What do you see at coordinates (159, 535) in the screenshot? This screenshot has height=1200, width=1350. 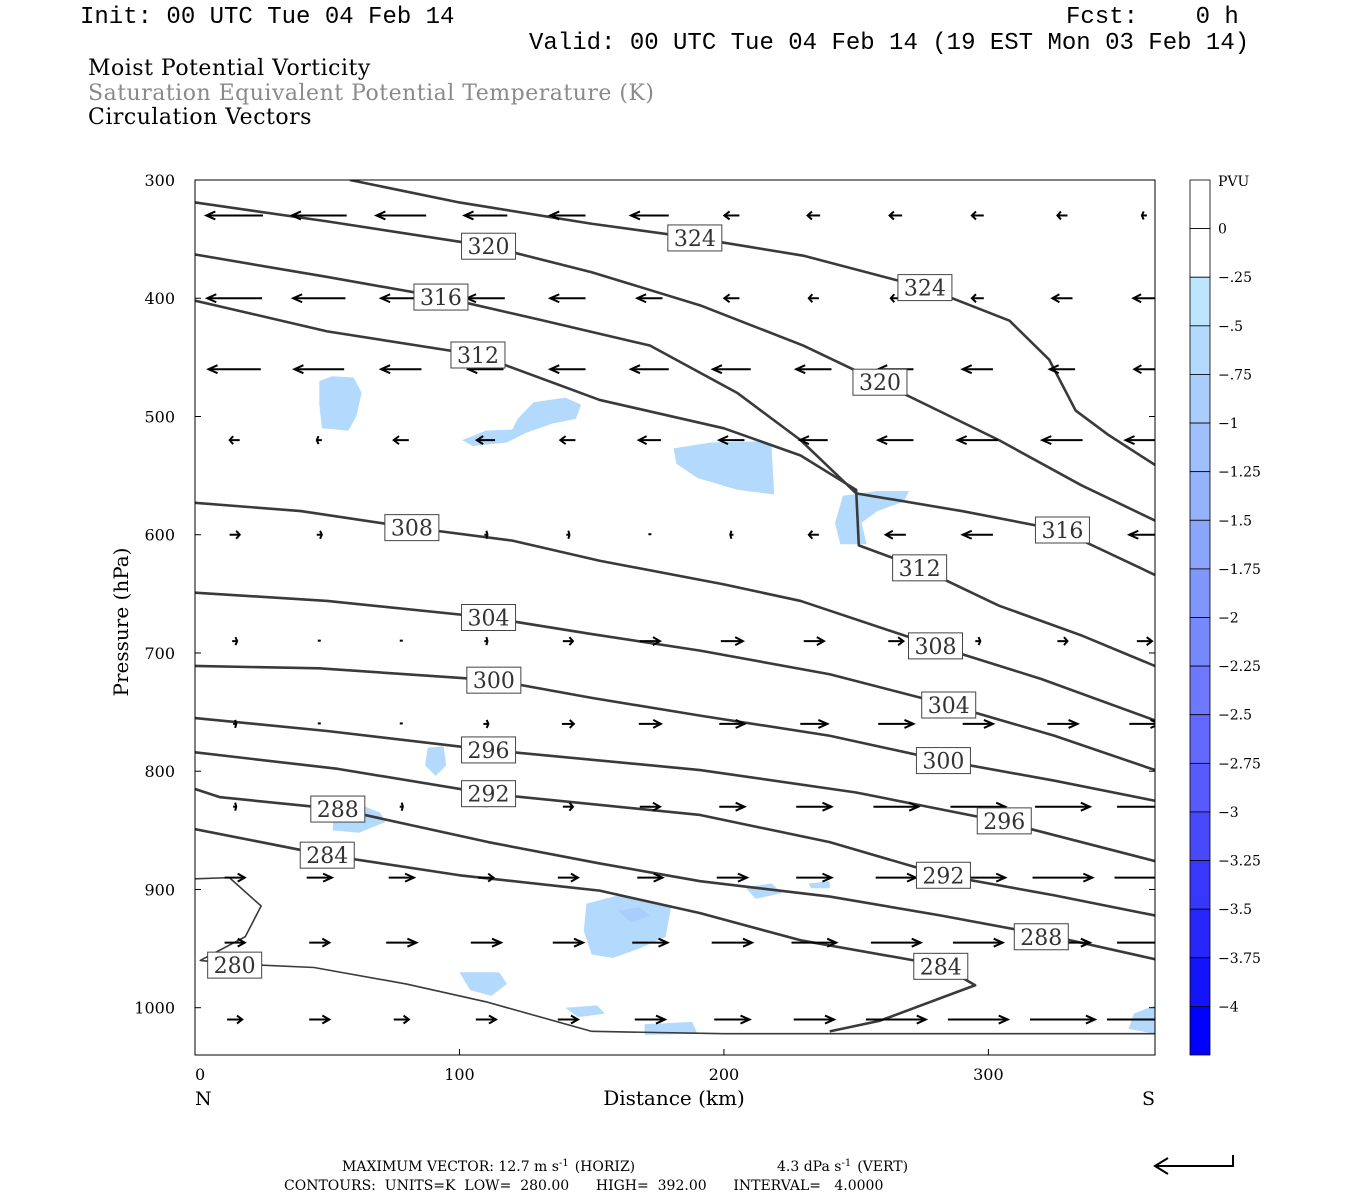 I see `y-tick-label: 600` at bounding box center [159, 535].